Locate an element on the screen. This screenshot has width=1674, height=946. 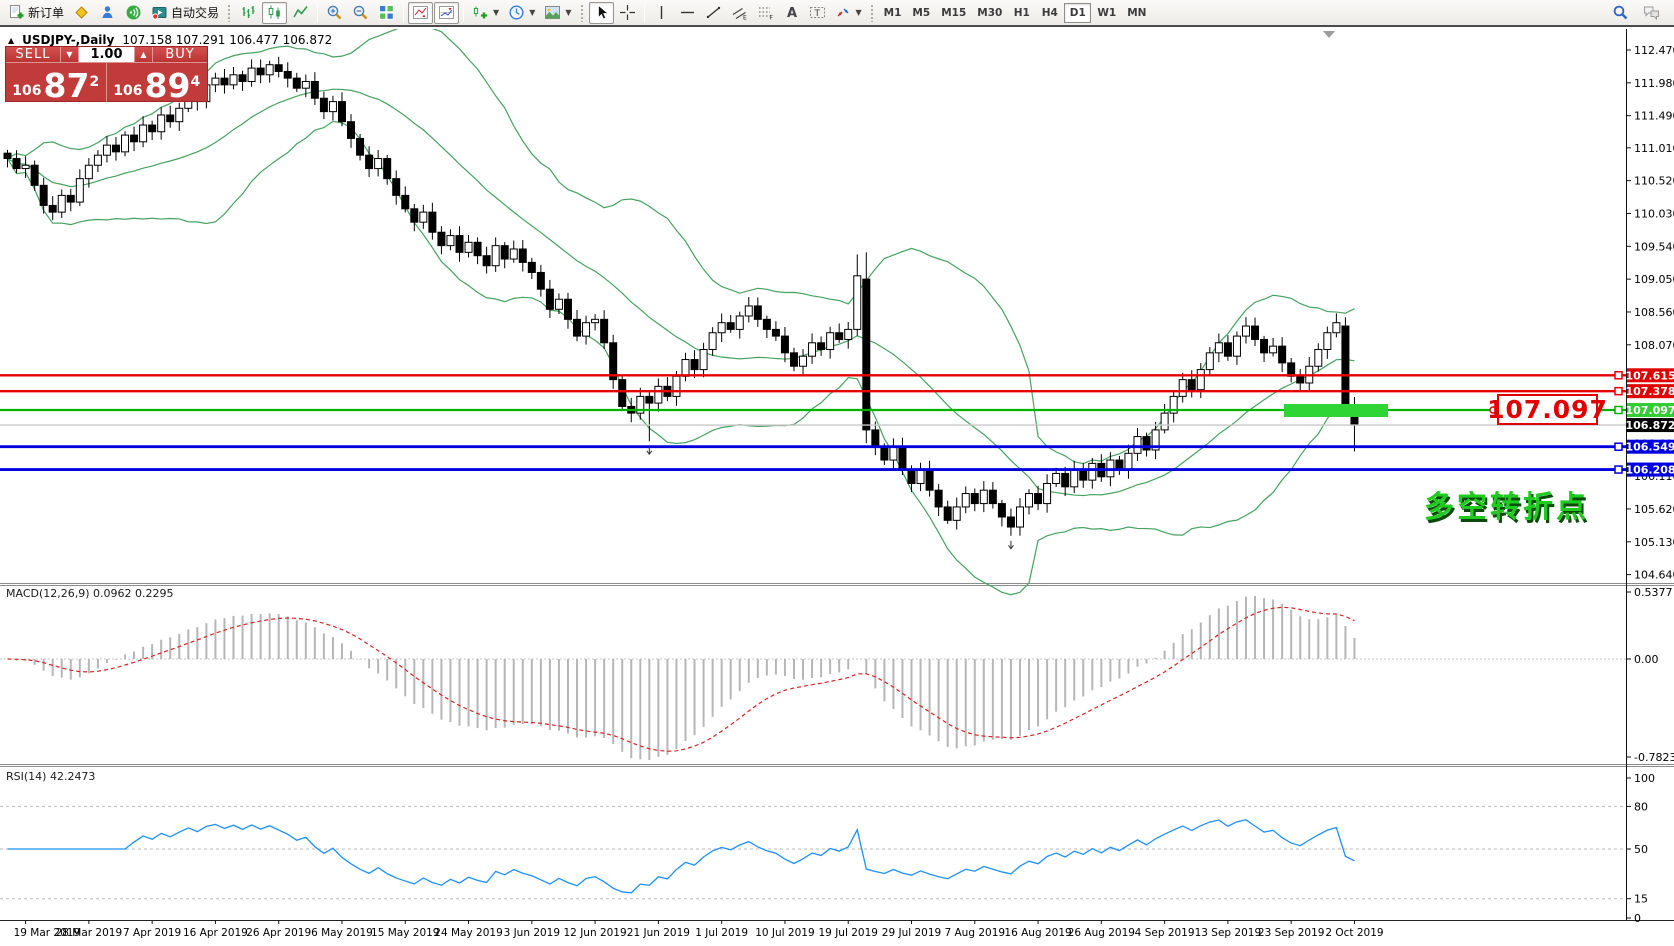
zoom-in-button is located at coordinates (334, 13).